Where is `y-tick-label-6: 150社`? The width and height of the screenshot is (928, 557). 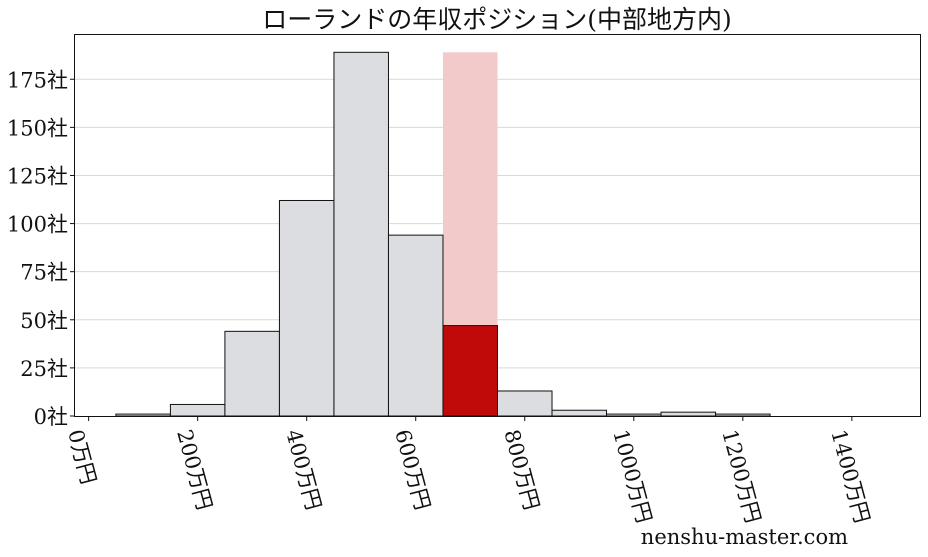
y-tick-label-6: 150社 is located at coordinates (37, 128).